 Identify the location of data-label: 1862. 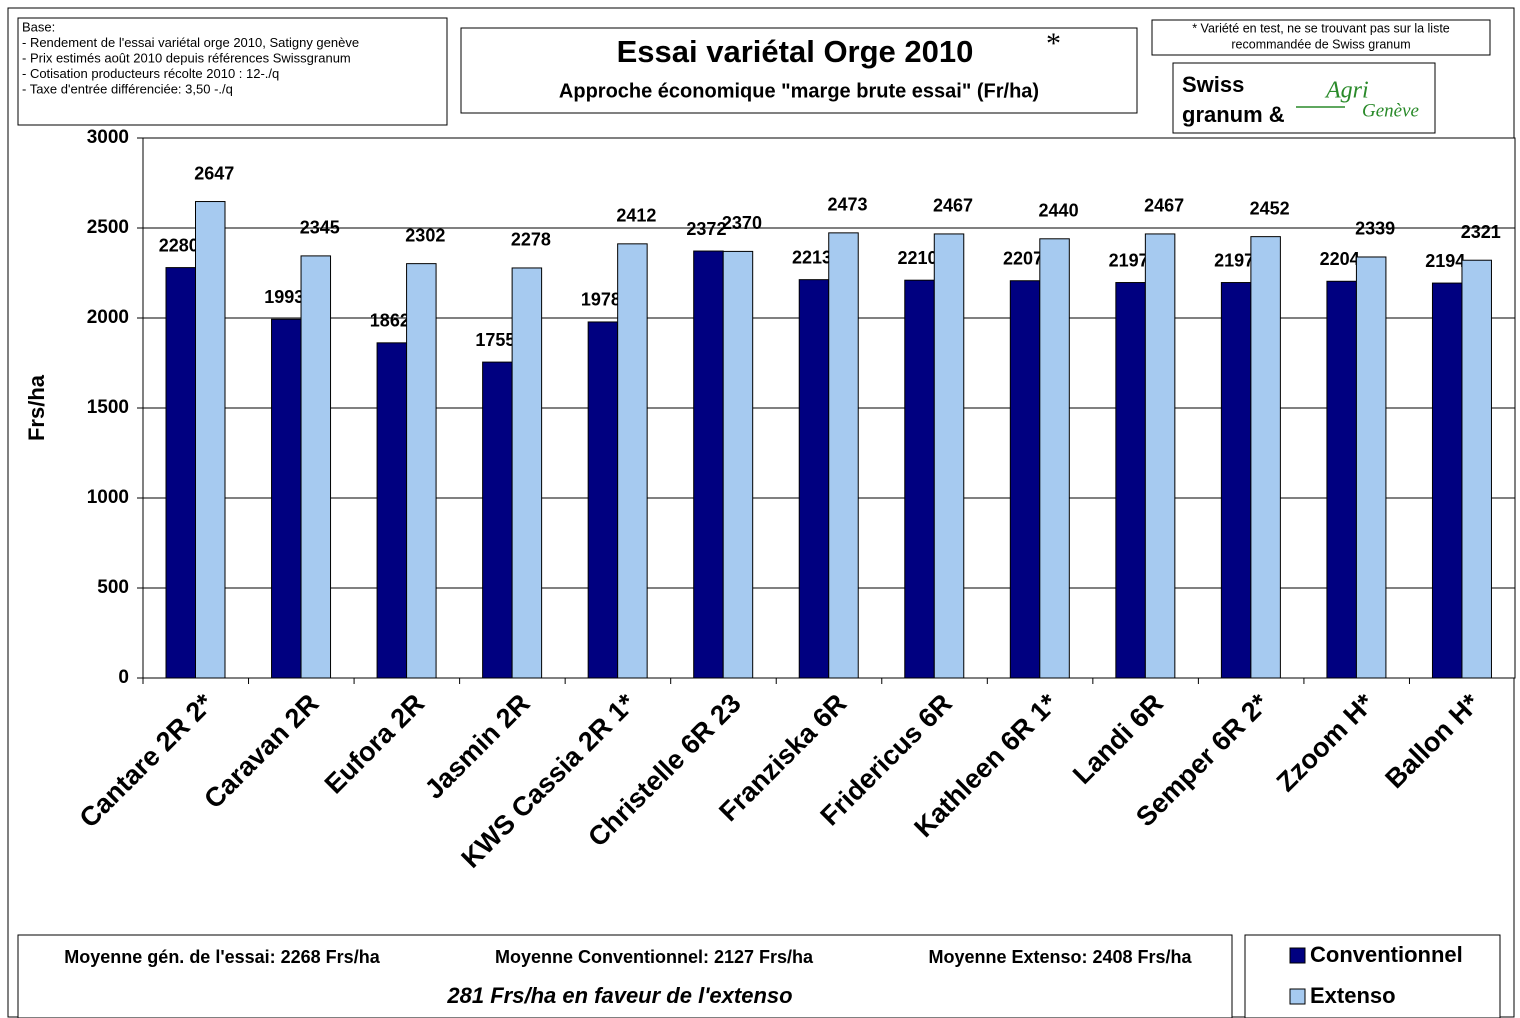
(390, 321).